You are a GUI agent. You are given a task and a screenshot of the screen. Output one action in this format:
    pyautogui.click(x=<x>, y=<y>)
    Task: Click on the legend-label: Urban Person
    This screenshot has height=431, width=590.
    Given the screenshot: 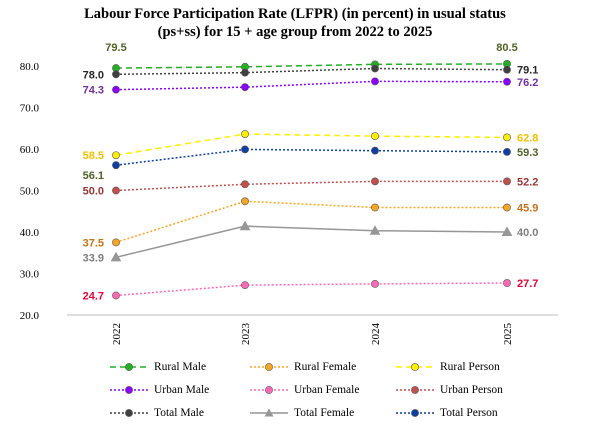 What is the action you would take?
    pyautogui.click(x=471, y=390)
    